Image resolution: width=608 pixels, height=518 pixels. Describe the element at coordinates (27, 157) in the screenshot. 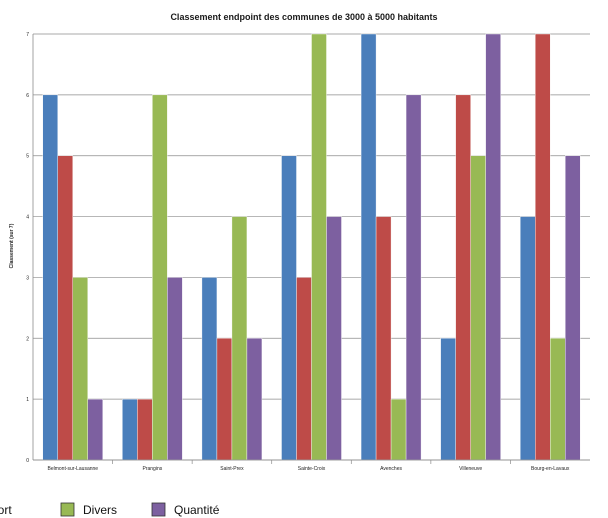

I see `y-tick-label: 5` at that location.